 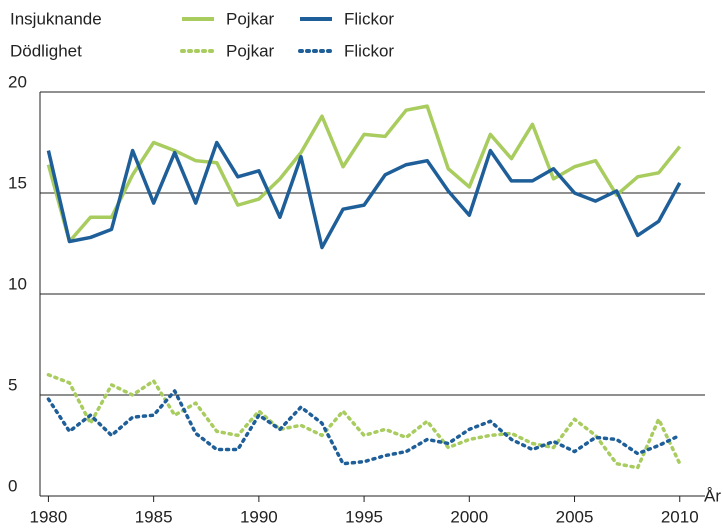 What do you see at coordinates (575, 516) in the screenshot?
I see `x-tick-label: 2005` at bounding box center [575, 516].